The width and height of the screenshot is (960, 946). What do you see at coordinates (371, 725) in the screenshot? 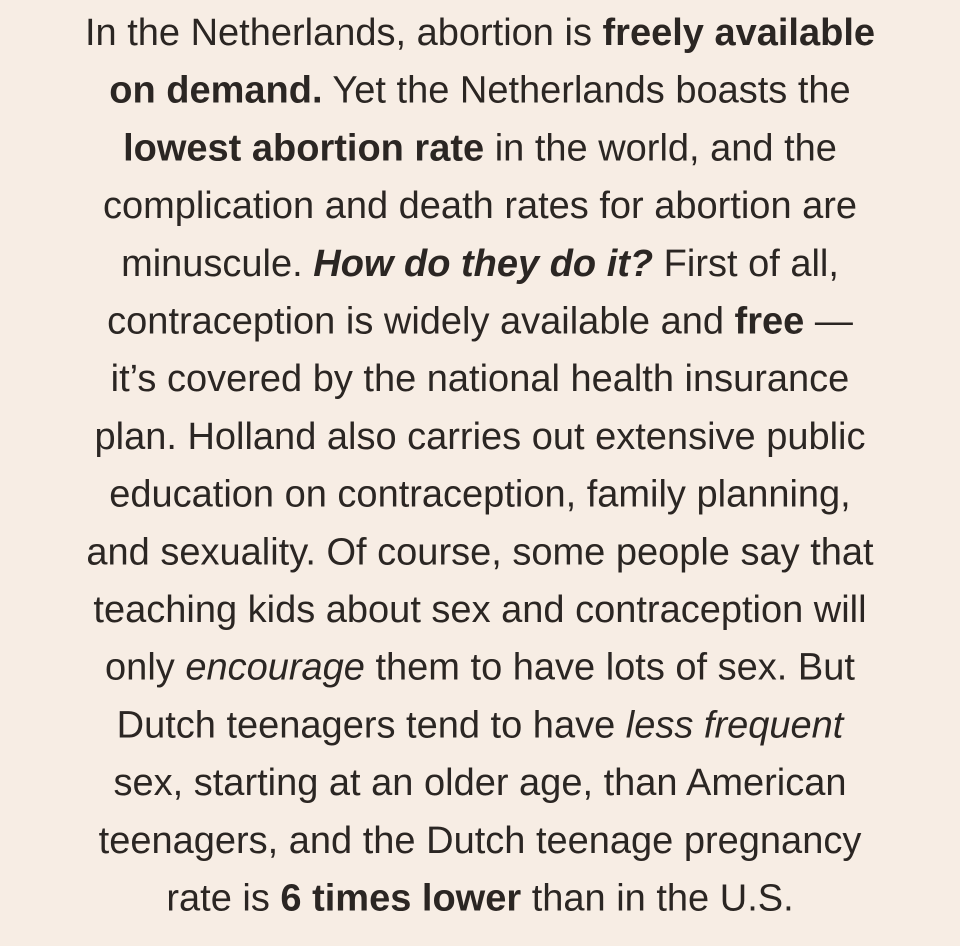
I see `text-run: Dutch teenagers tend to have` at bounding box center [371, 725].